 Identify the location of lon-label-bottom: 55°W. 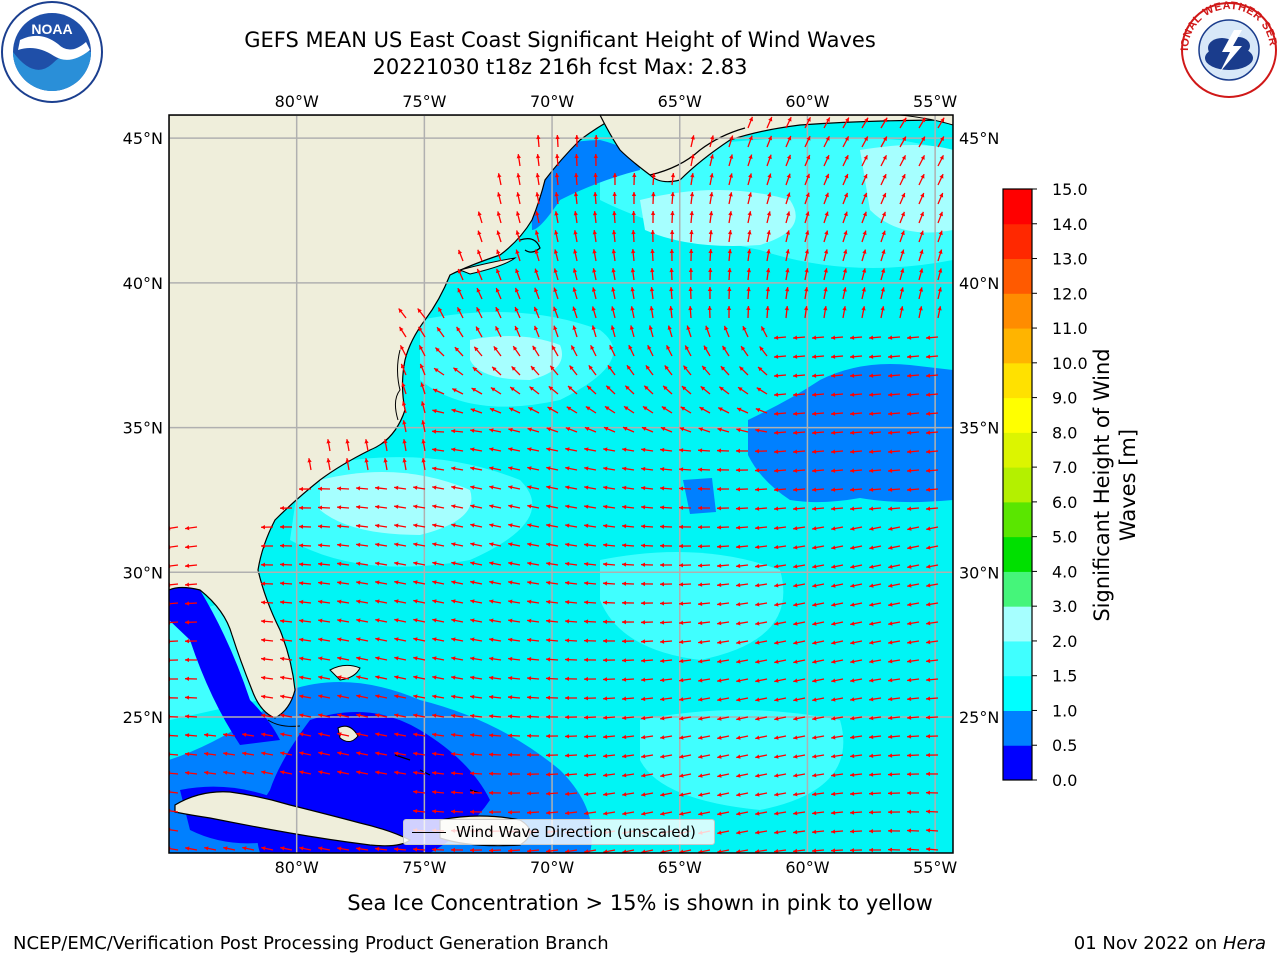
(935, 867).